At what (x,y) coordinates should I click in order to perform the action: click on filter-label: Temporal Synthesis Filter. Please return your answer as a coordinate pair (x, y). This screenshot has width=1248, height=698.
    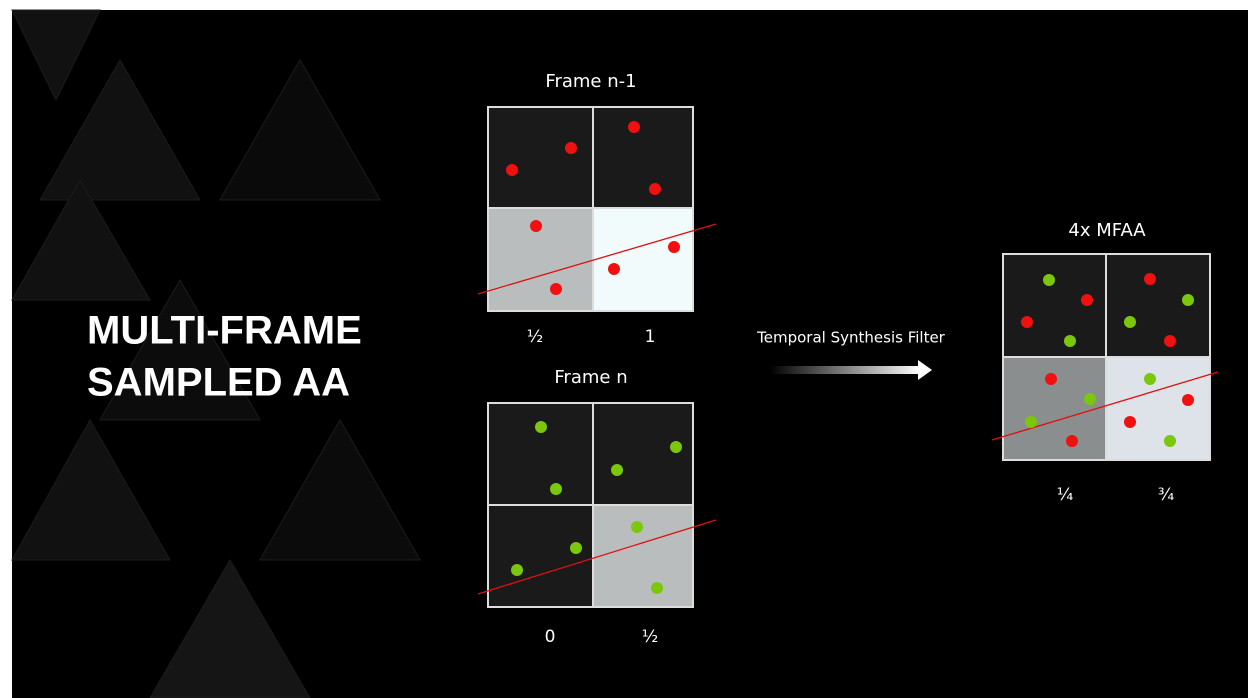
    Looking at the image, I should click on (851, 338).